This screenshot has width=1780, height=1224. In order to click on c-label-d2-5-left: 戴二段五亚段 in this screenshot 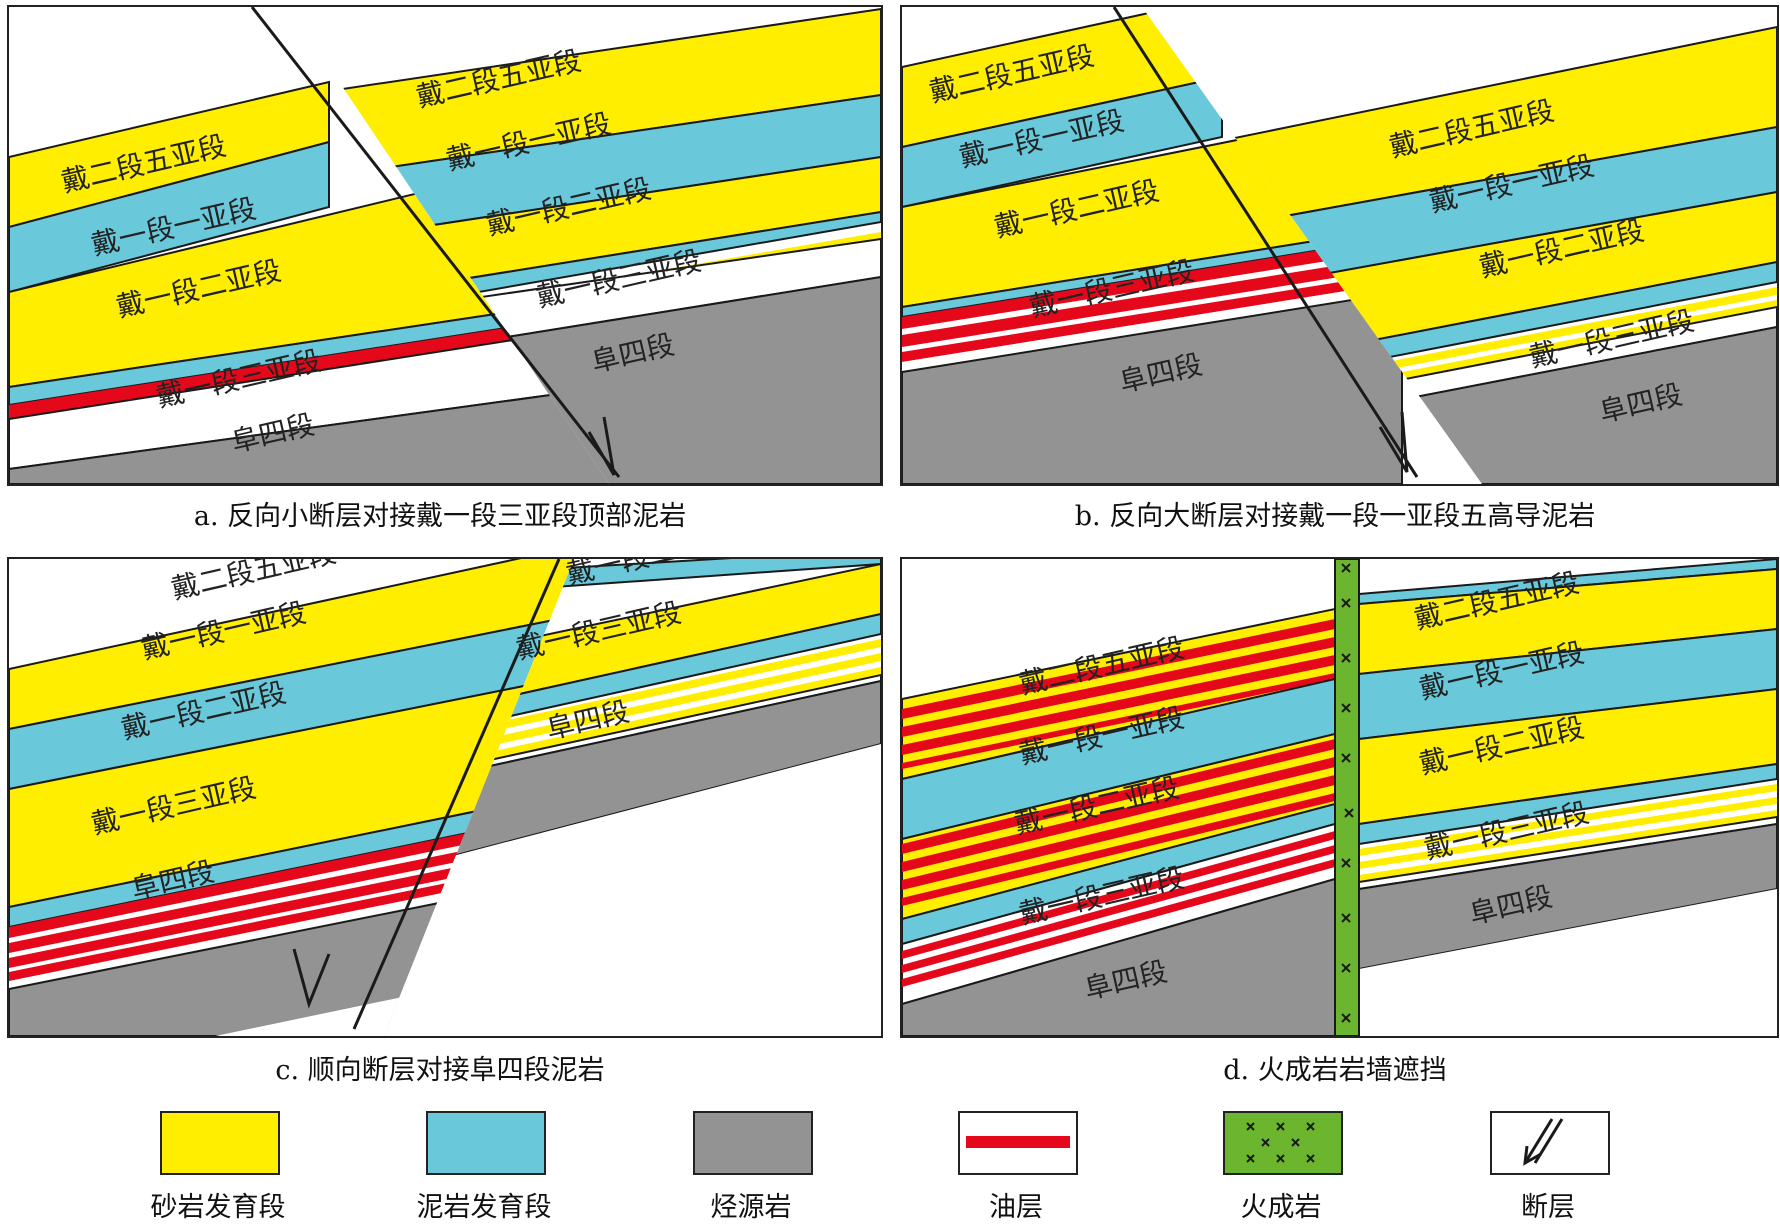, I will do `click(253, 582)`.